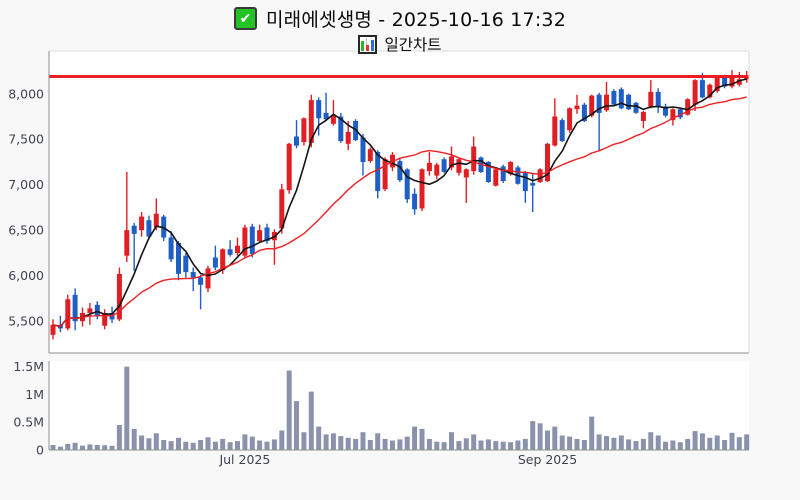  Describe the element at coordinates (363, 45) in the screenshot. I see `bar-chart-icon-green-bar` at that location.